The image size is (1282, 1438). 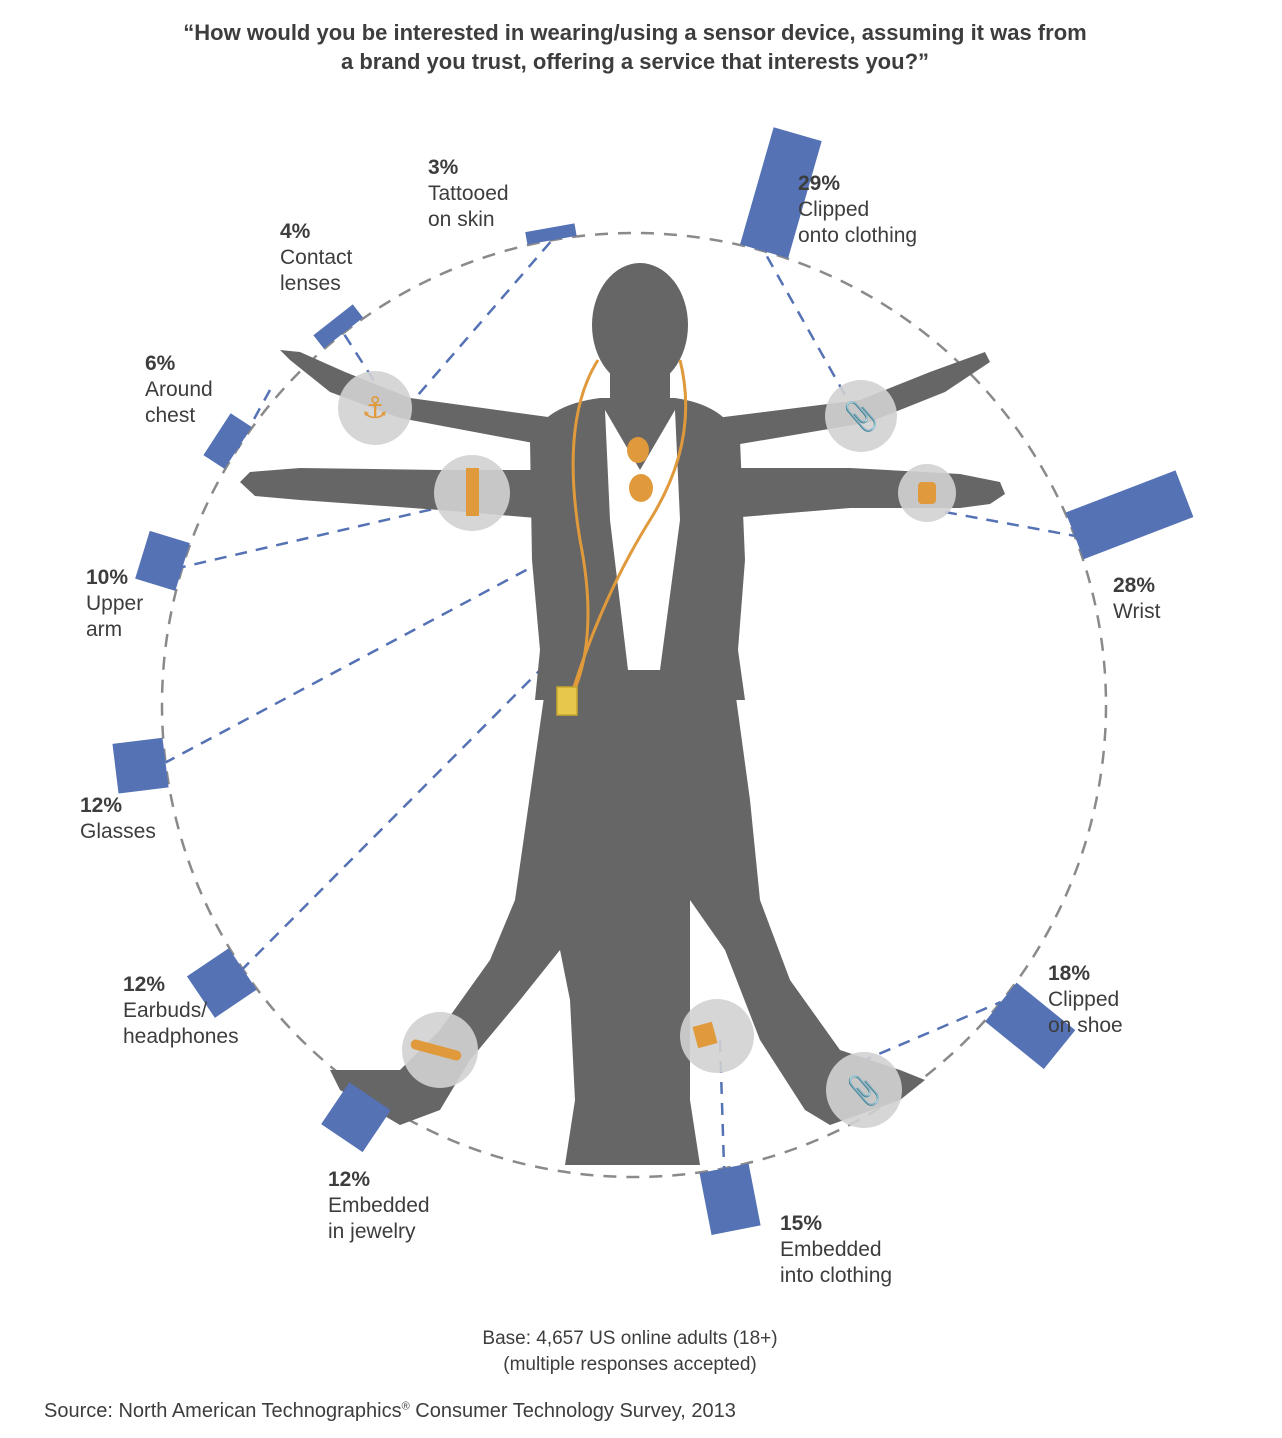 I want to click on bar-category-label: Around, so click(x=179, y=389).